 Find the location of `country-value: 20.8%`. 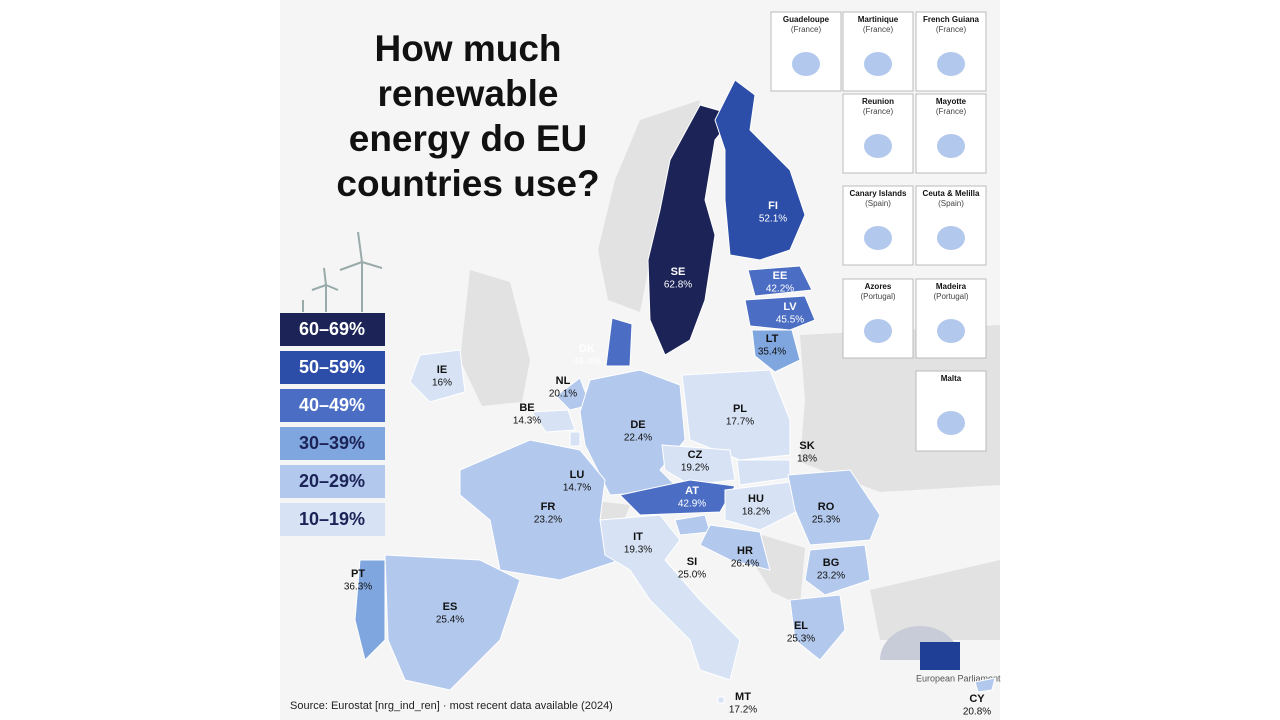

country-value: 20.8% is located at coordinates (977, 712).